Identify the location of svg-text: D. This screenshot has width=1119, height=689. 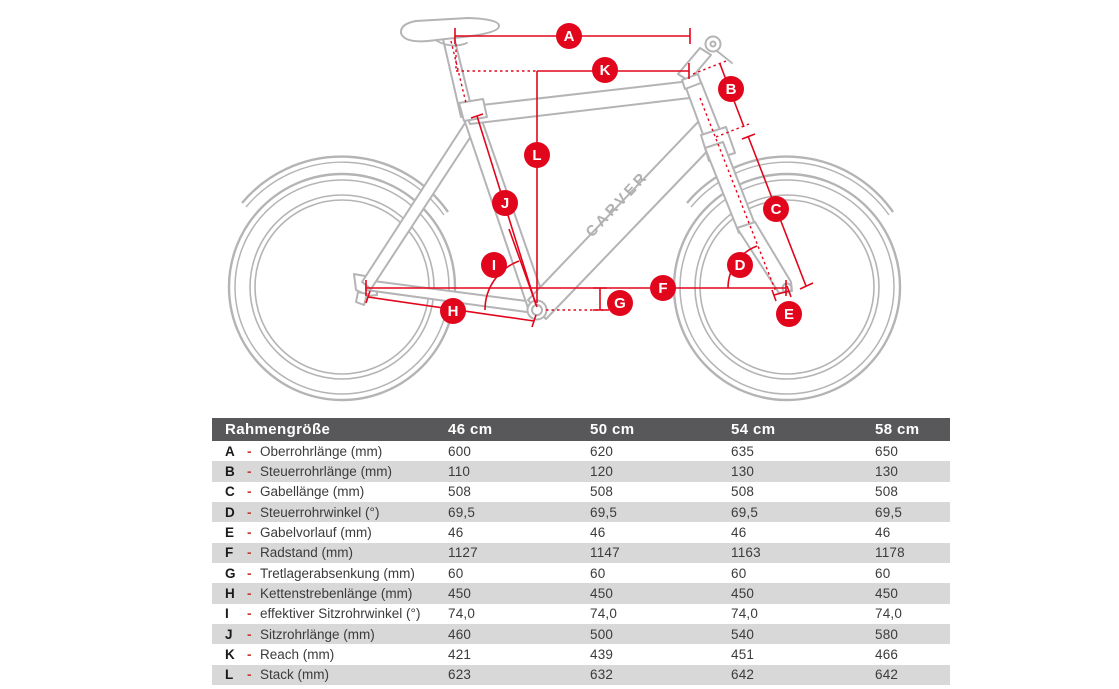
(740, 265).